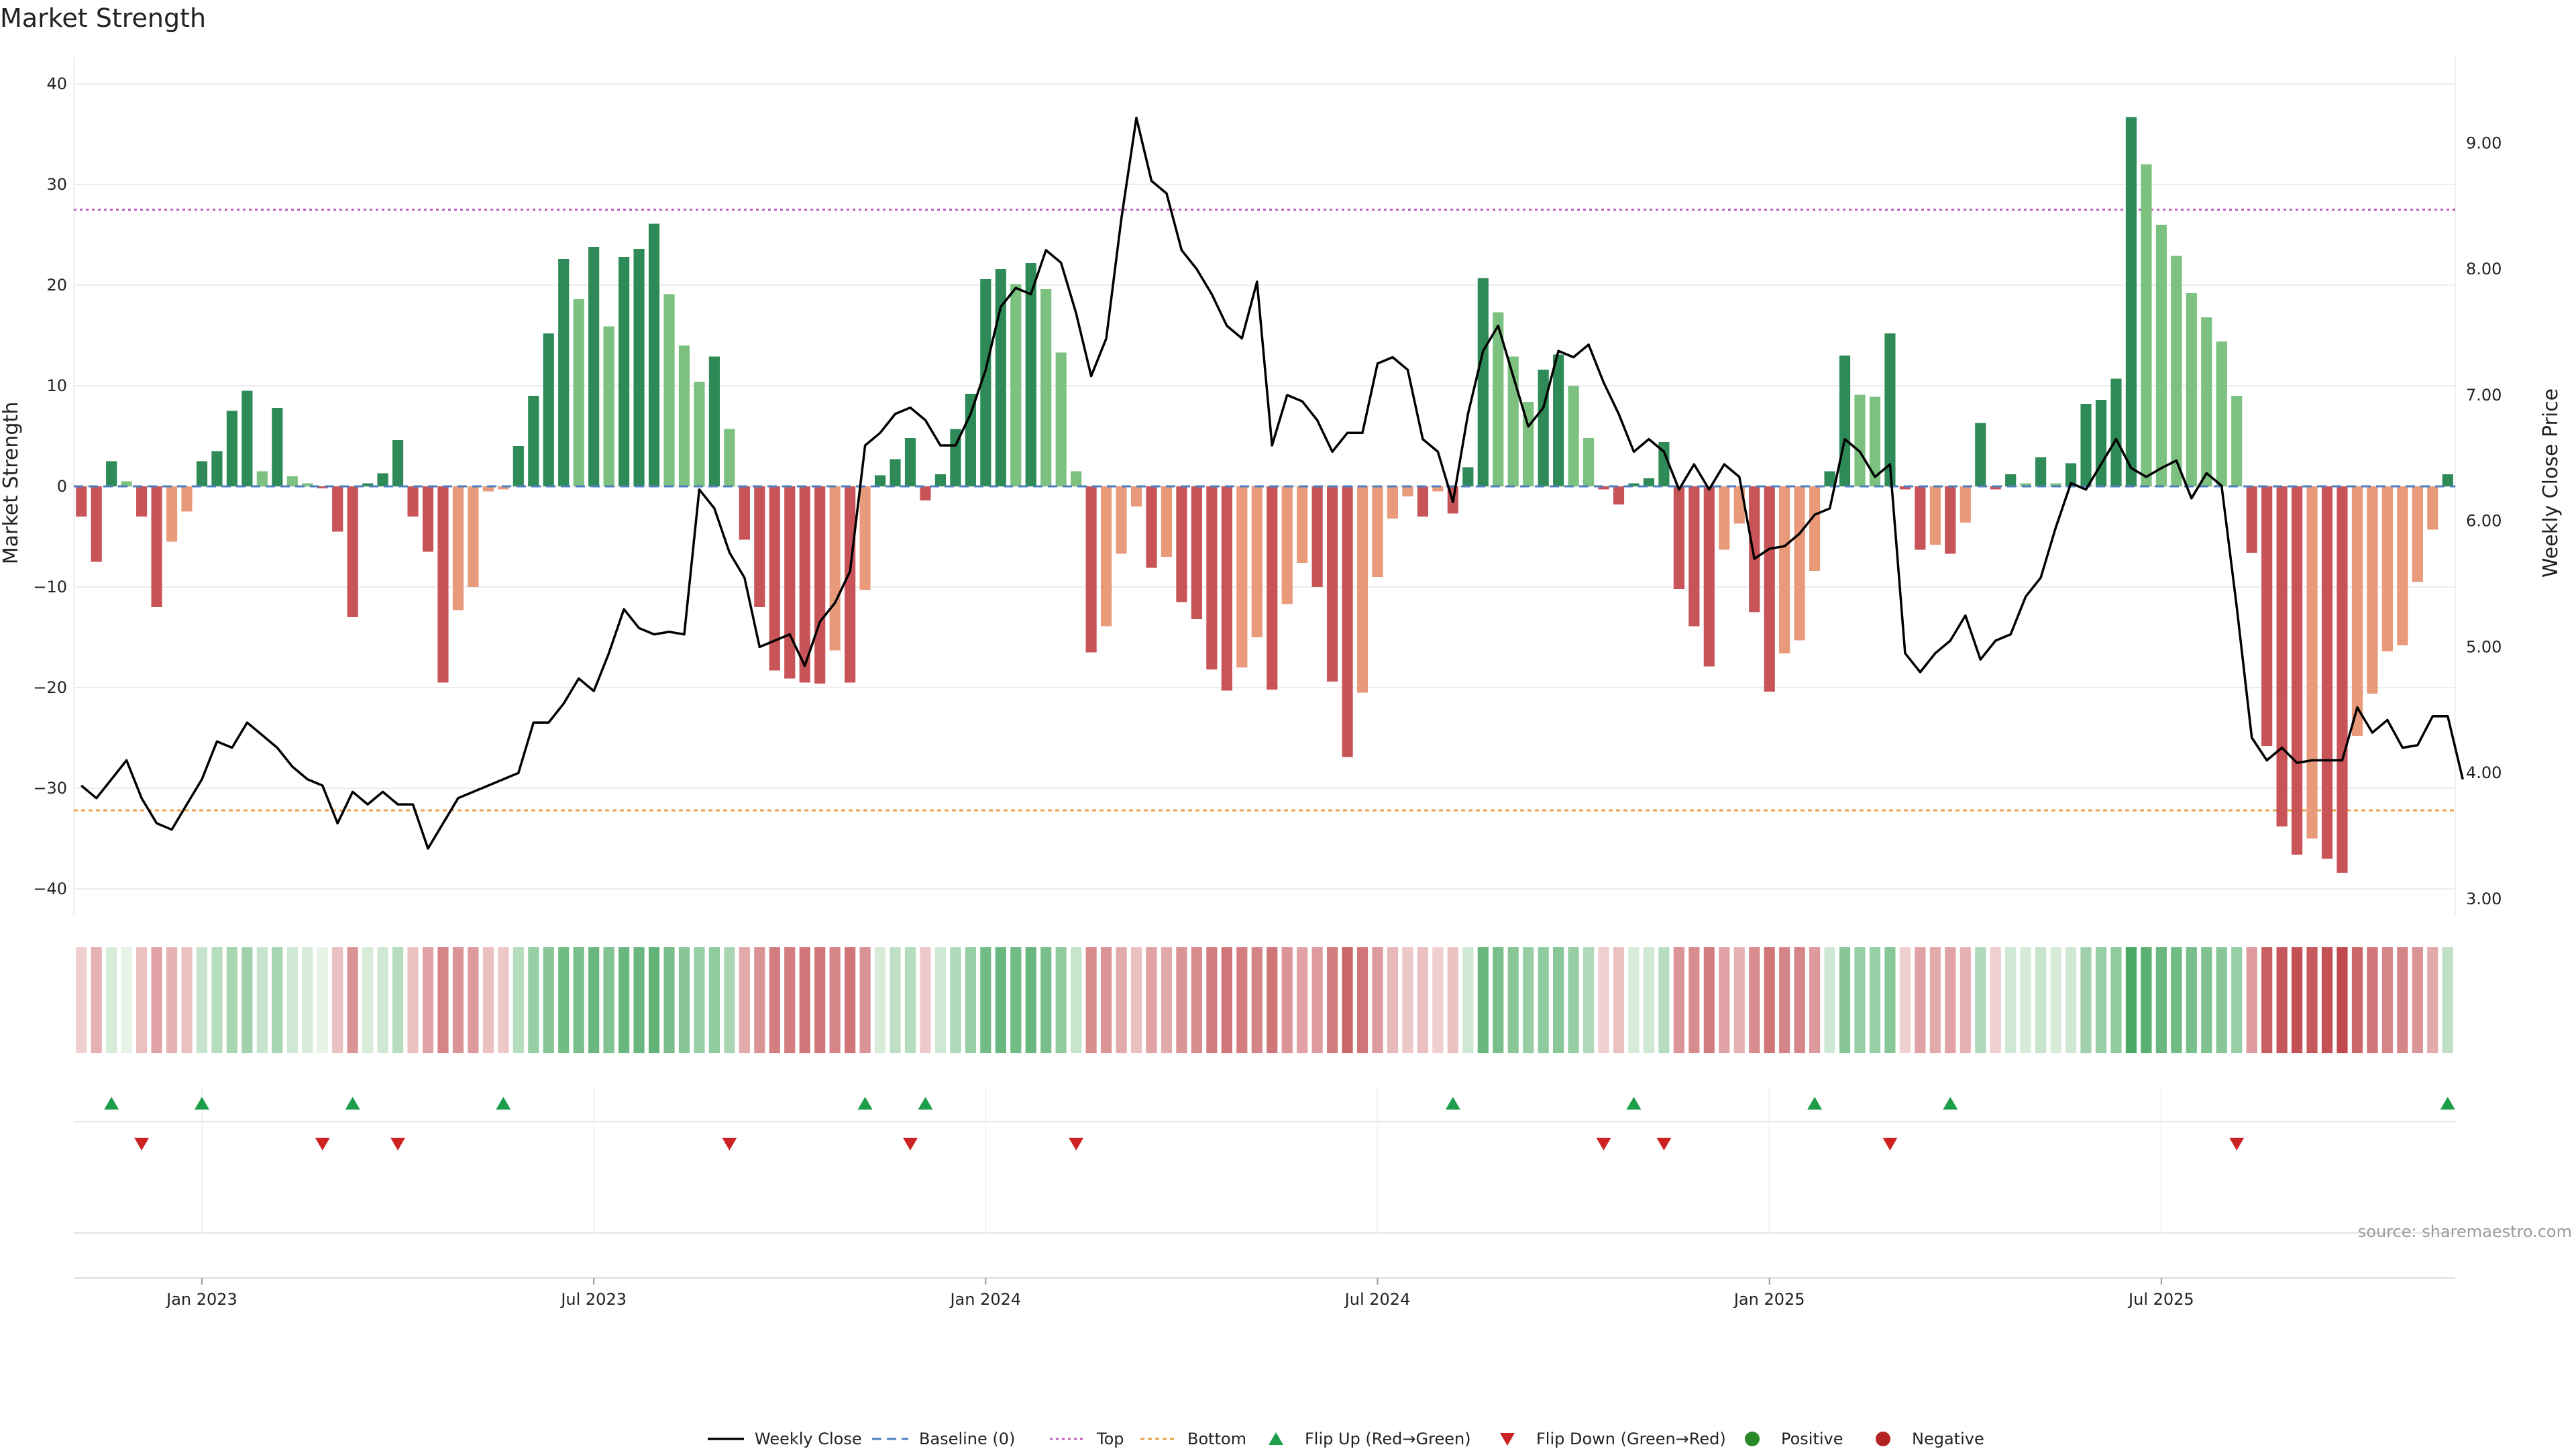 This screenshot has width=2576, height=1449. Describe the element at coordinates (1769, 1299) in the screenshot. I see `x-tick-label: Jan 2025` at that location.